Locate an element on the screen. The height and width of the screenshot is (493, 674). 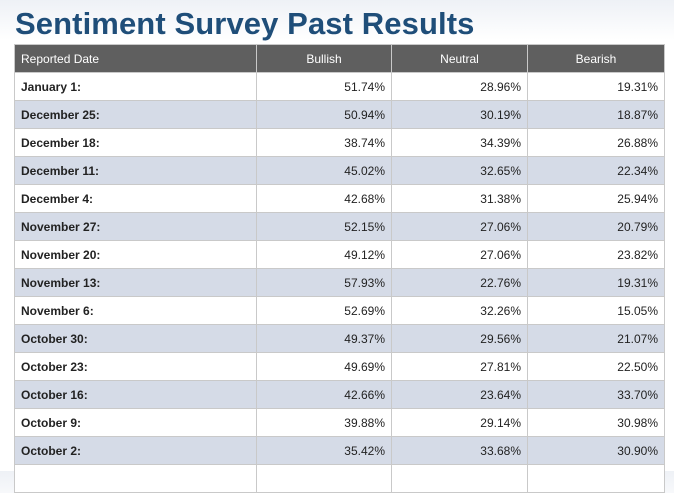
cell-bullish: 42.66% is located at coordinates (324, 394).